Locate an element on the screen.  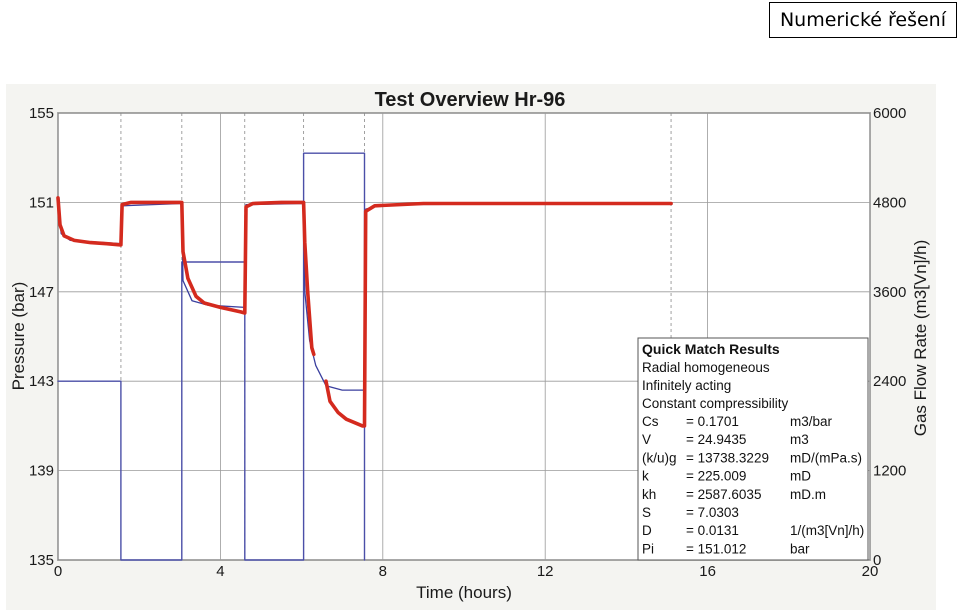
quick-match-header: Quick Match Results is located at coordinates (711, 349).